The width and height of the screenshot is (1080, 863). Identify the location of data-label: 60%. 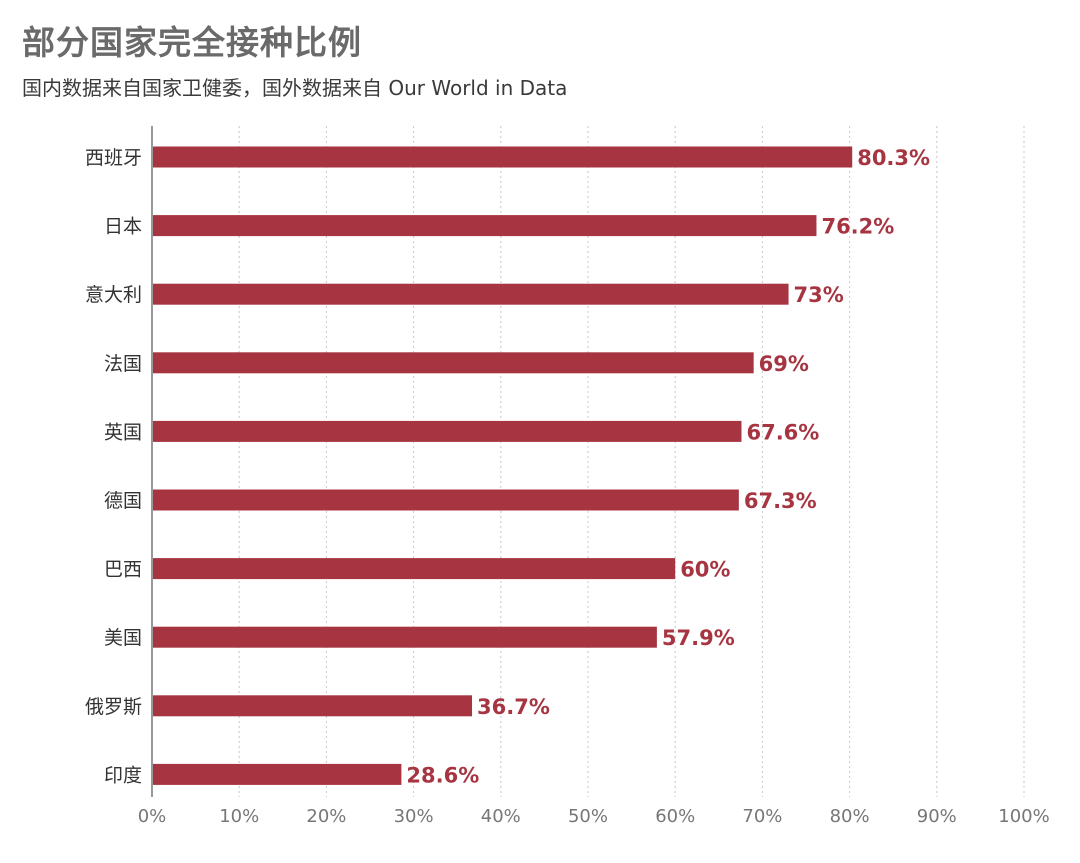
(705, 570).